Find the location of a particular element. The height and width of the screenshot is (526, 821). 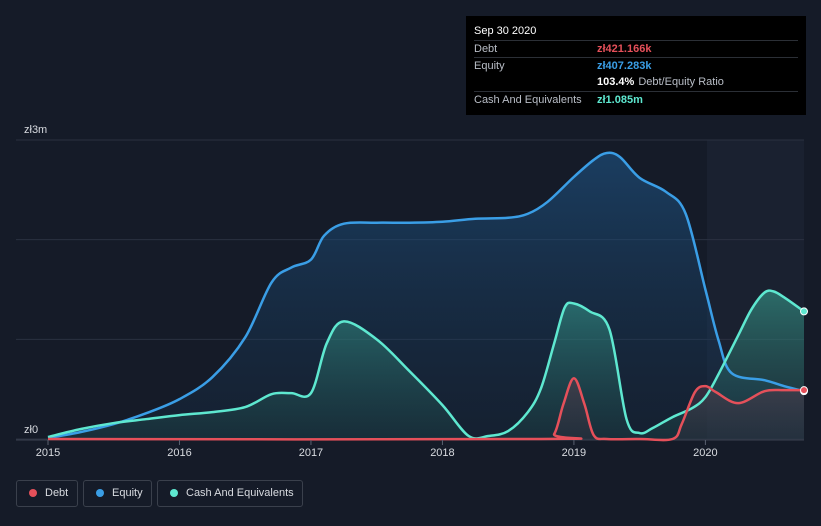

tooltip-ratio-suffix: Debt/Equity Ratio is located at coordinates (681, 82).